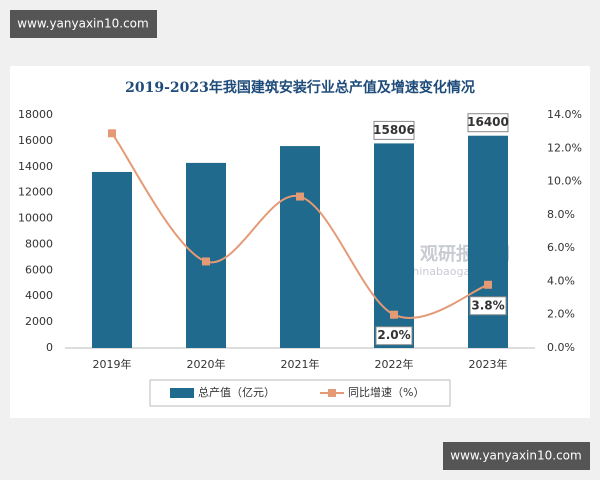 The height and width of the screenshot is (480, 600). Describe the element at coordinates (39, 321) in the screenshot. I see `y-tick-label: 2000` at that location.